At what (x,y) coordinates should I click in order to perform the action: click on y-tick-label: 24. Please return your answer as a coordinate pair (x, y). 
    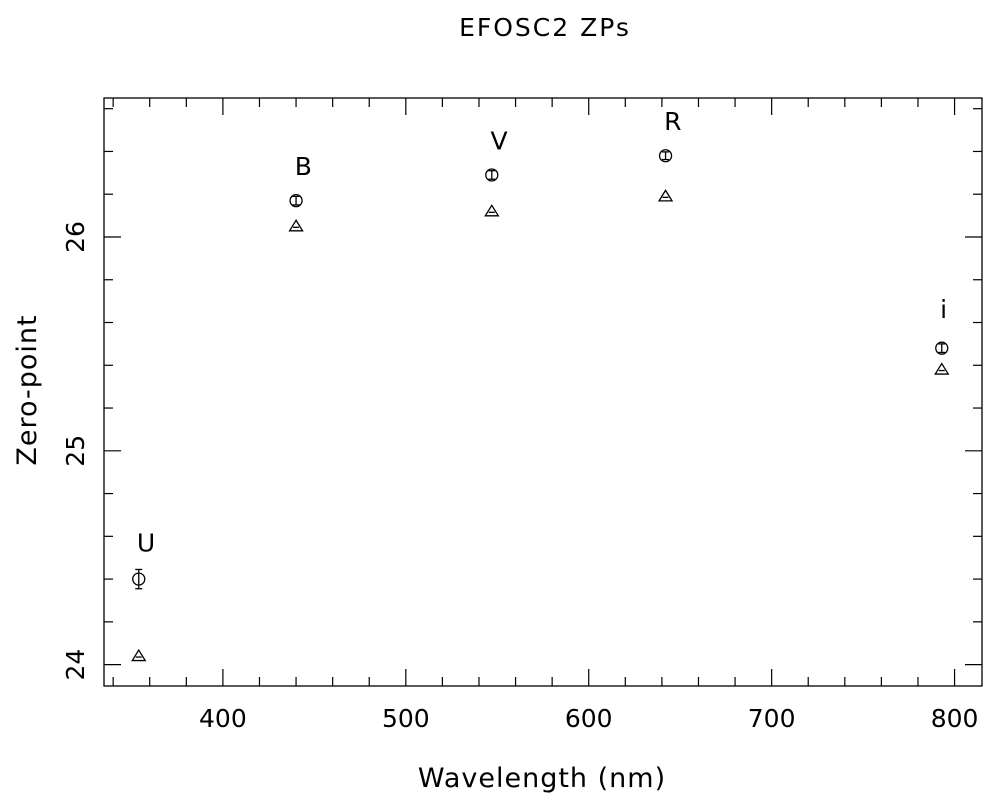
    Looking at the image, I should click on (75, 665).